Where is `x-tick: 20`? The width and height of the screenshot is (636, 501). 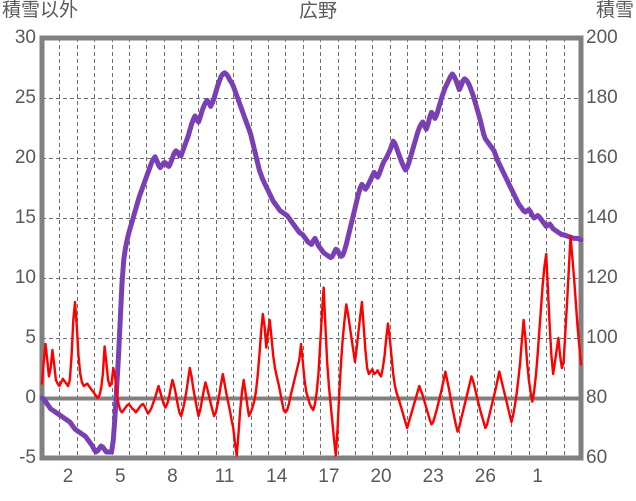
x-tick: 20 is located at coordinates (381, 476).